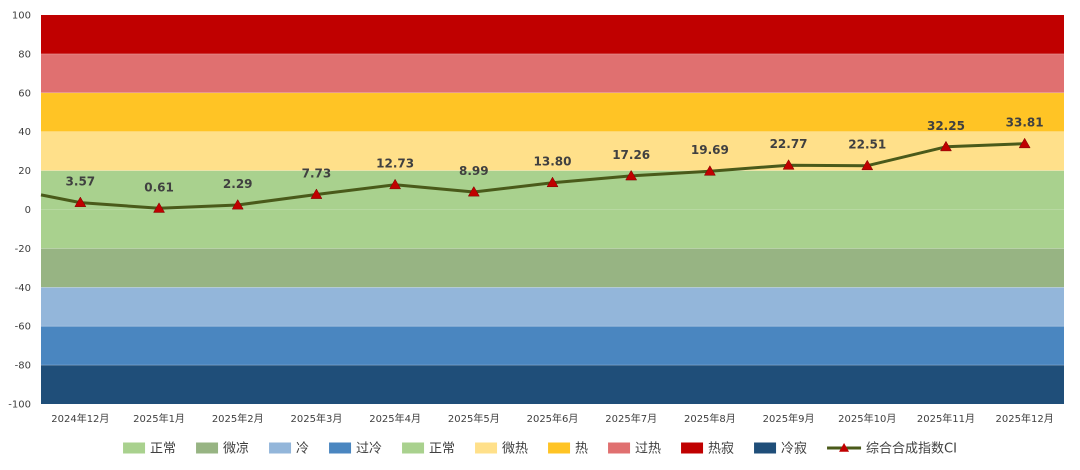 This screenshot has width=1080, height=470. Describe the element at coordinates (317, 173) in the screenshot. I see `data-label-3: 7.73` at that location.